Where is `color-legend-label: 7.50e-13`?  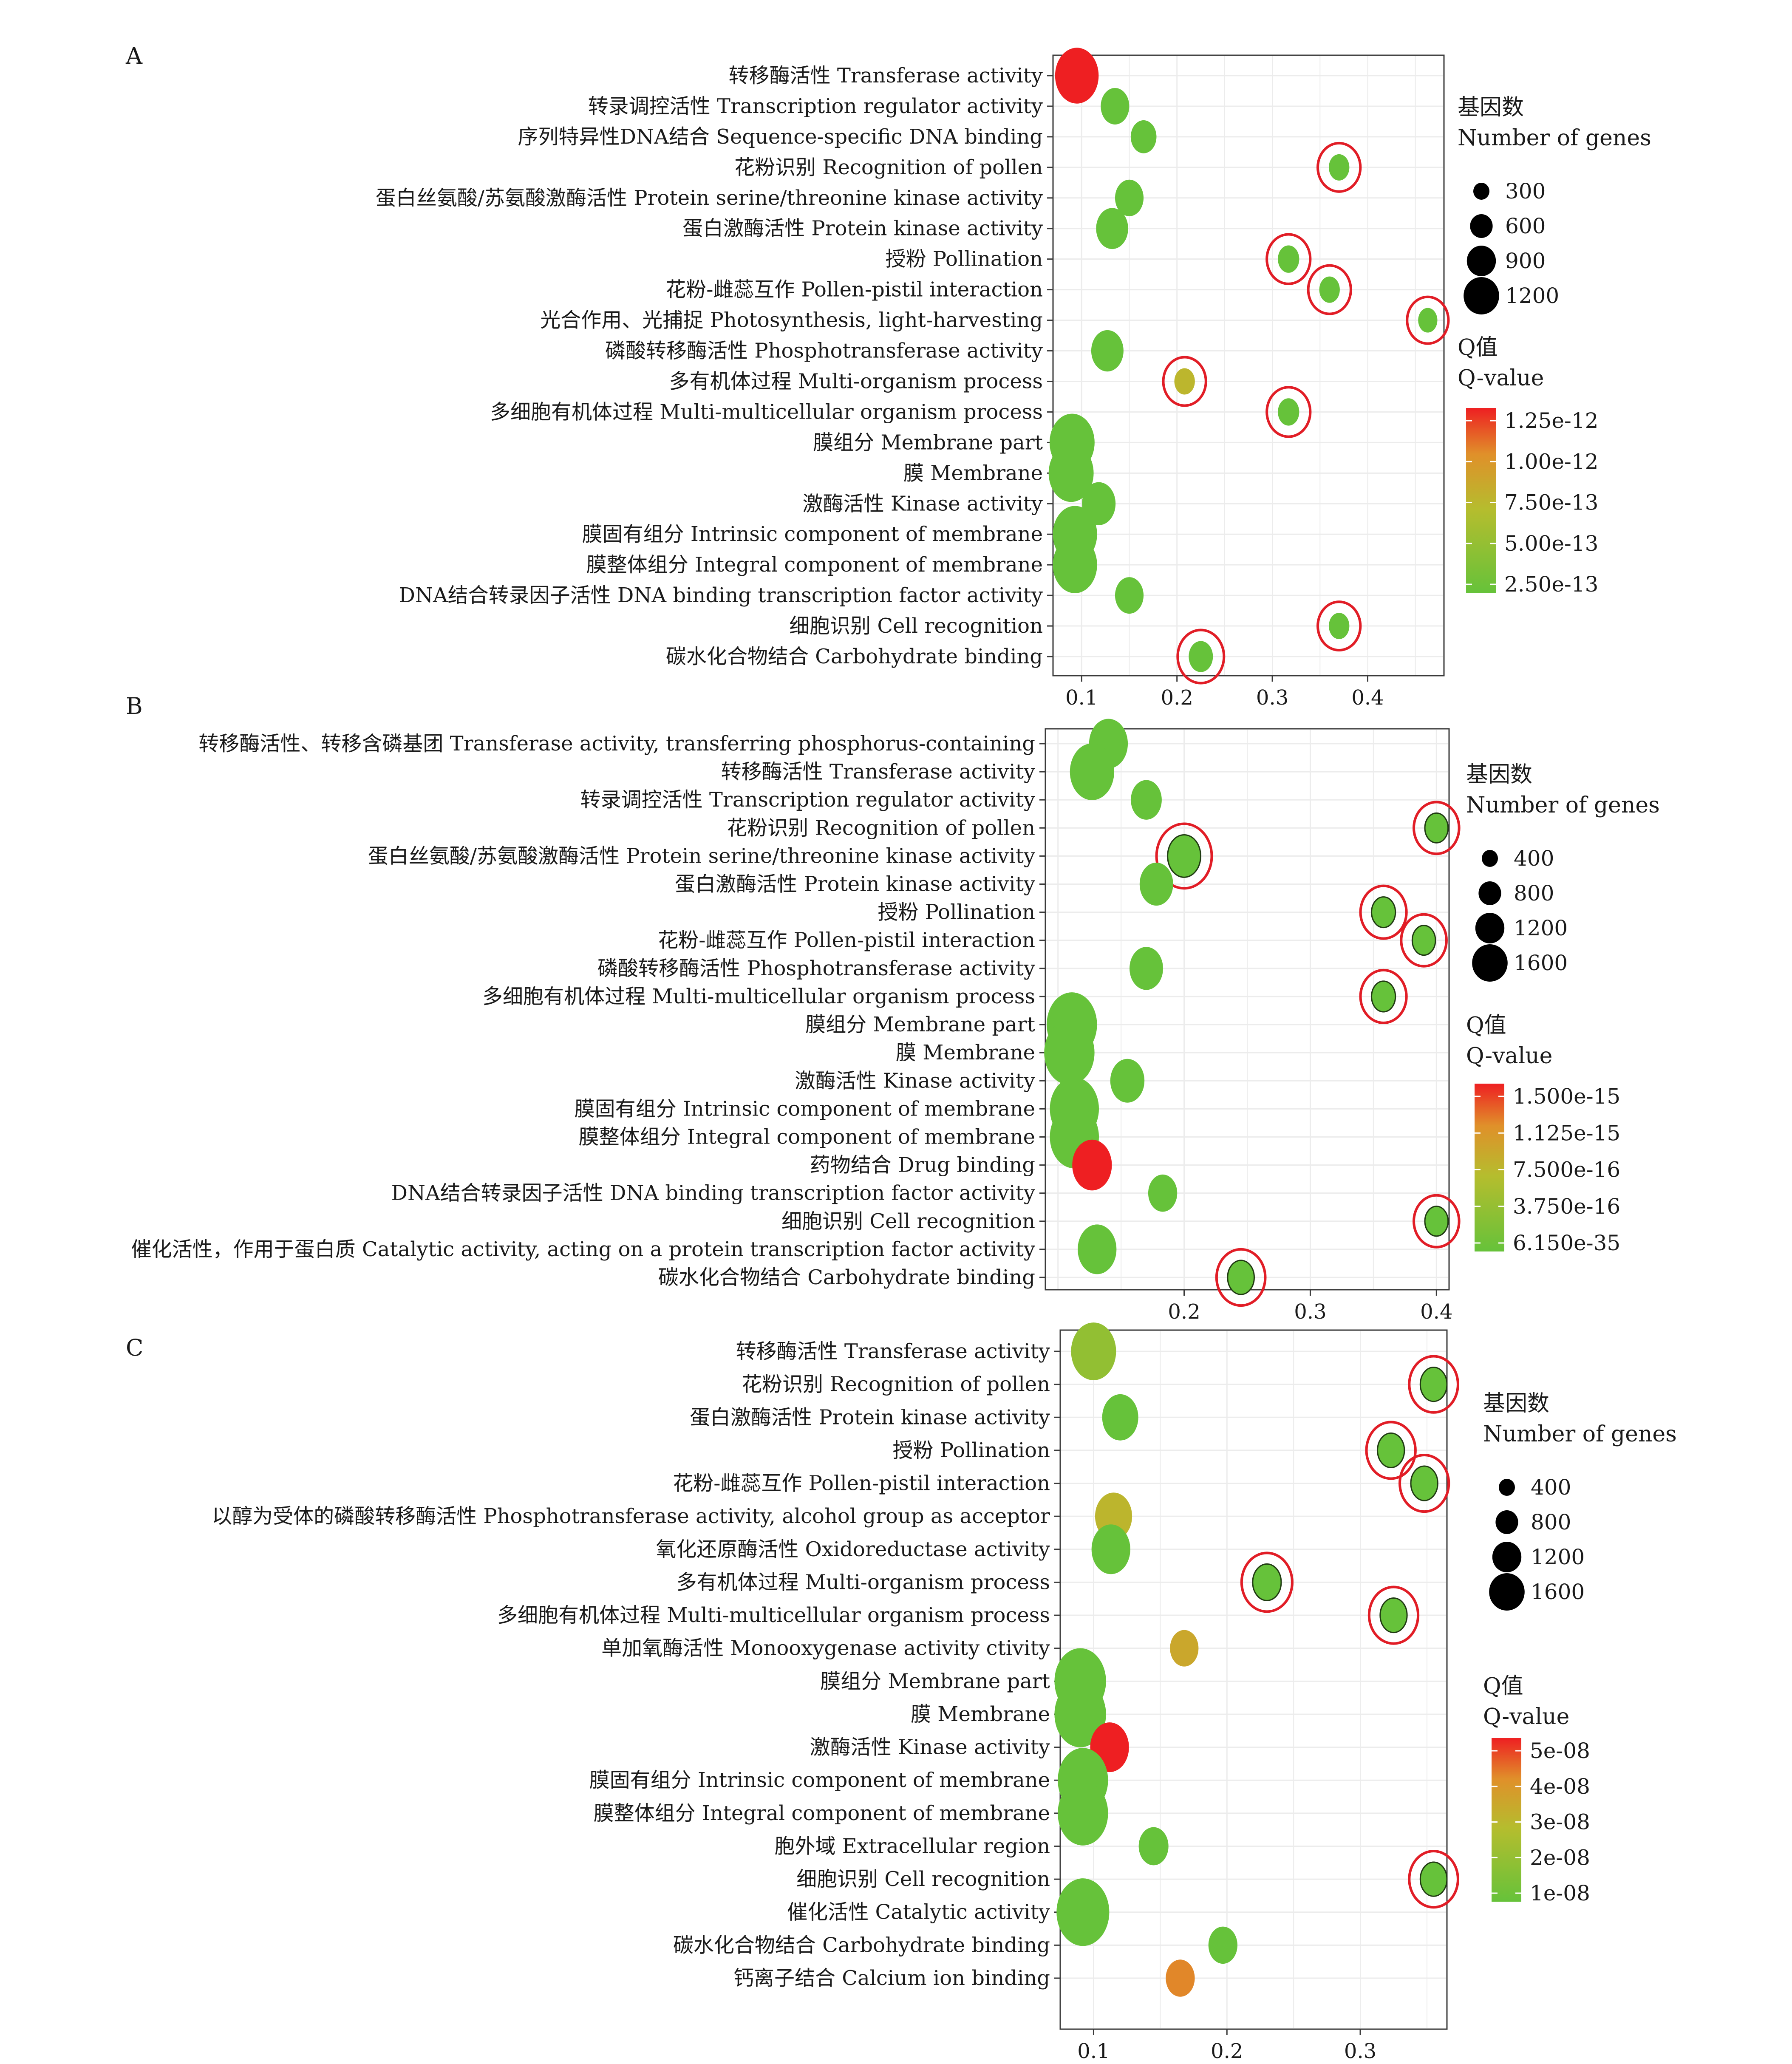
color-legend-label: 7.50e-13 is located at coordinates (1551, 502).